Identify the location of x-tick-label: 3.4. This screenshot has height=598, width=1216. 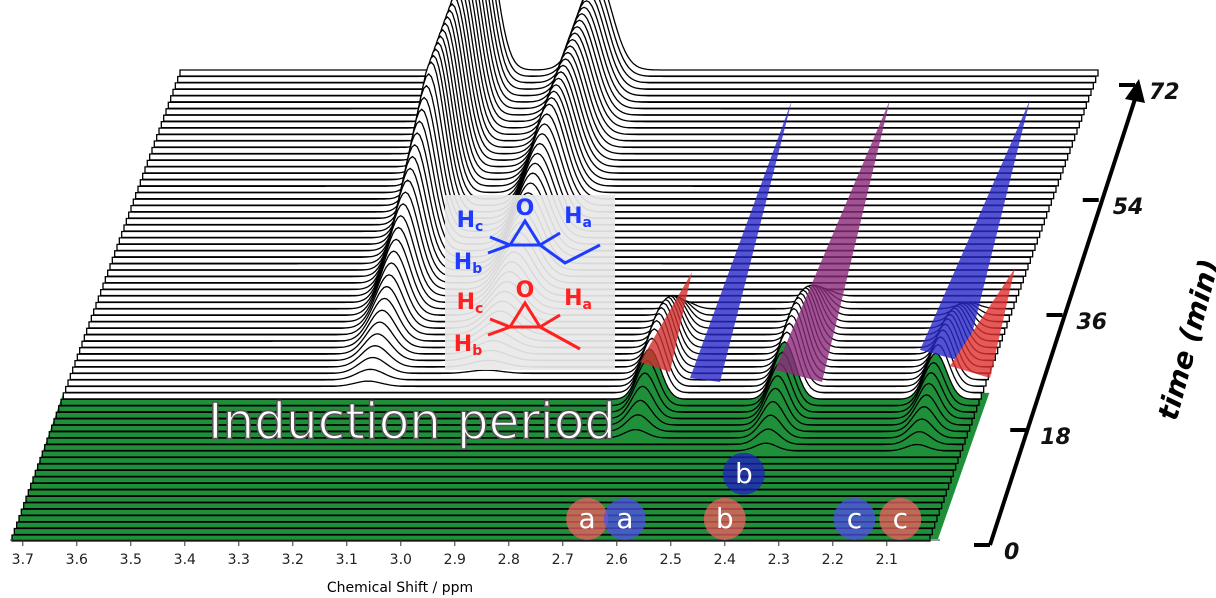
(185, 560).